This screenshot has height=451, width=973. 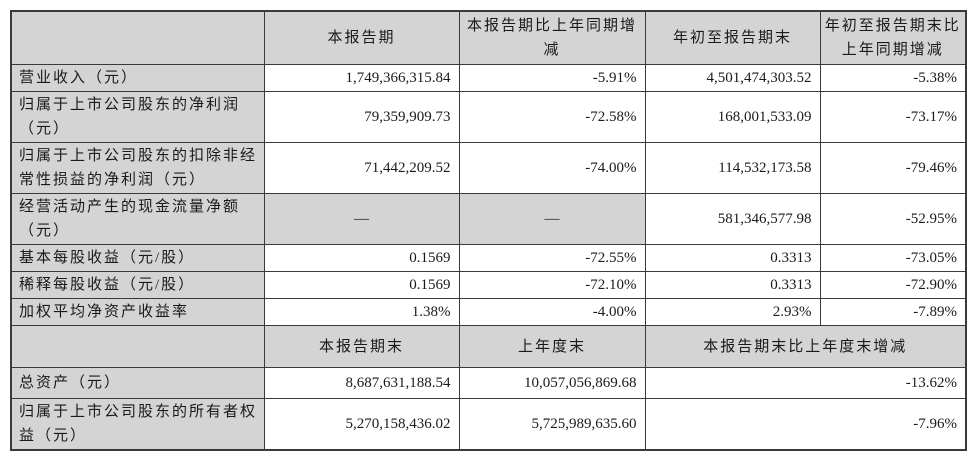 What do you see at coordinates (137, 37) in the screenshot?
I see `header-corner-cell` at bounding box center [137, 37].